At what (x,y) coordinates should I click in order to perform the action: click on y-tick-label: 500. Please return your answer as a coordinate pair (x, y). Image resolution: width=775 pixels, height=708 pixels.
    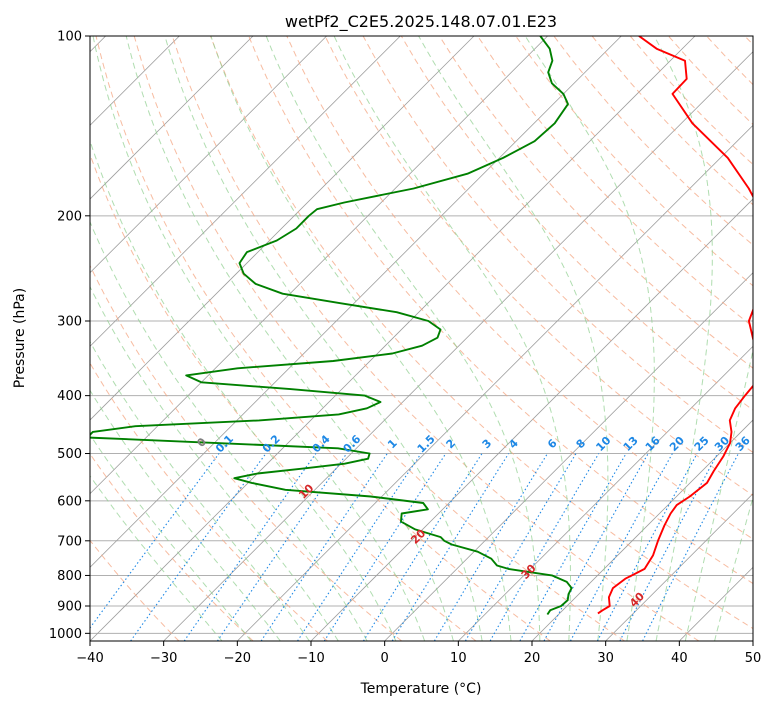
    Looking at the image, I should click on (69, 454).